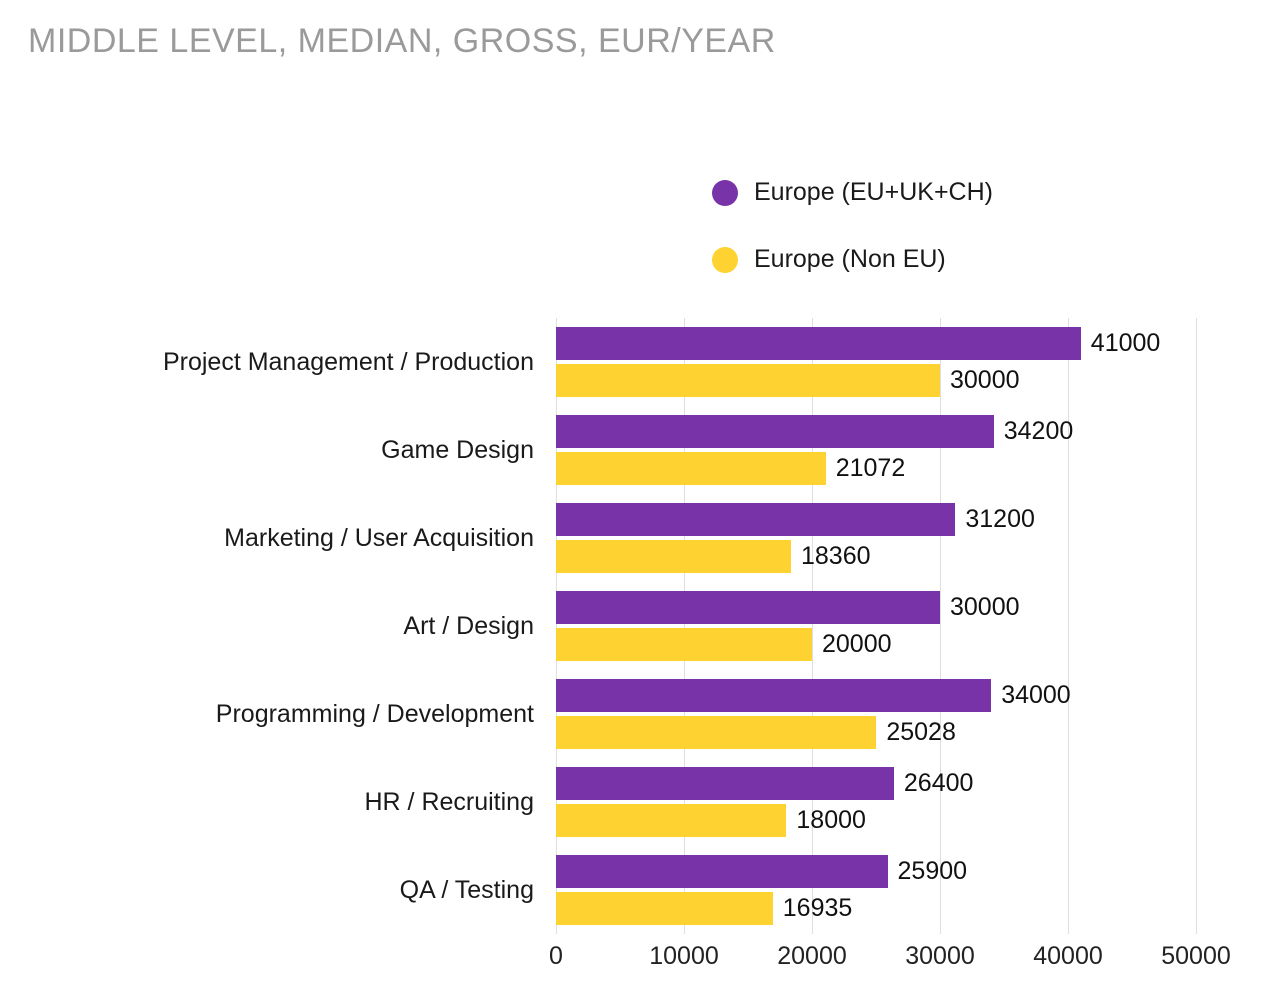  I want to click on bar-value-label: 25900, so click(932, 871).